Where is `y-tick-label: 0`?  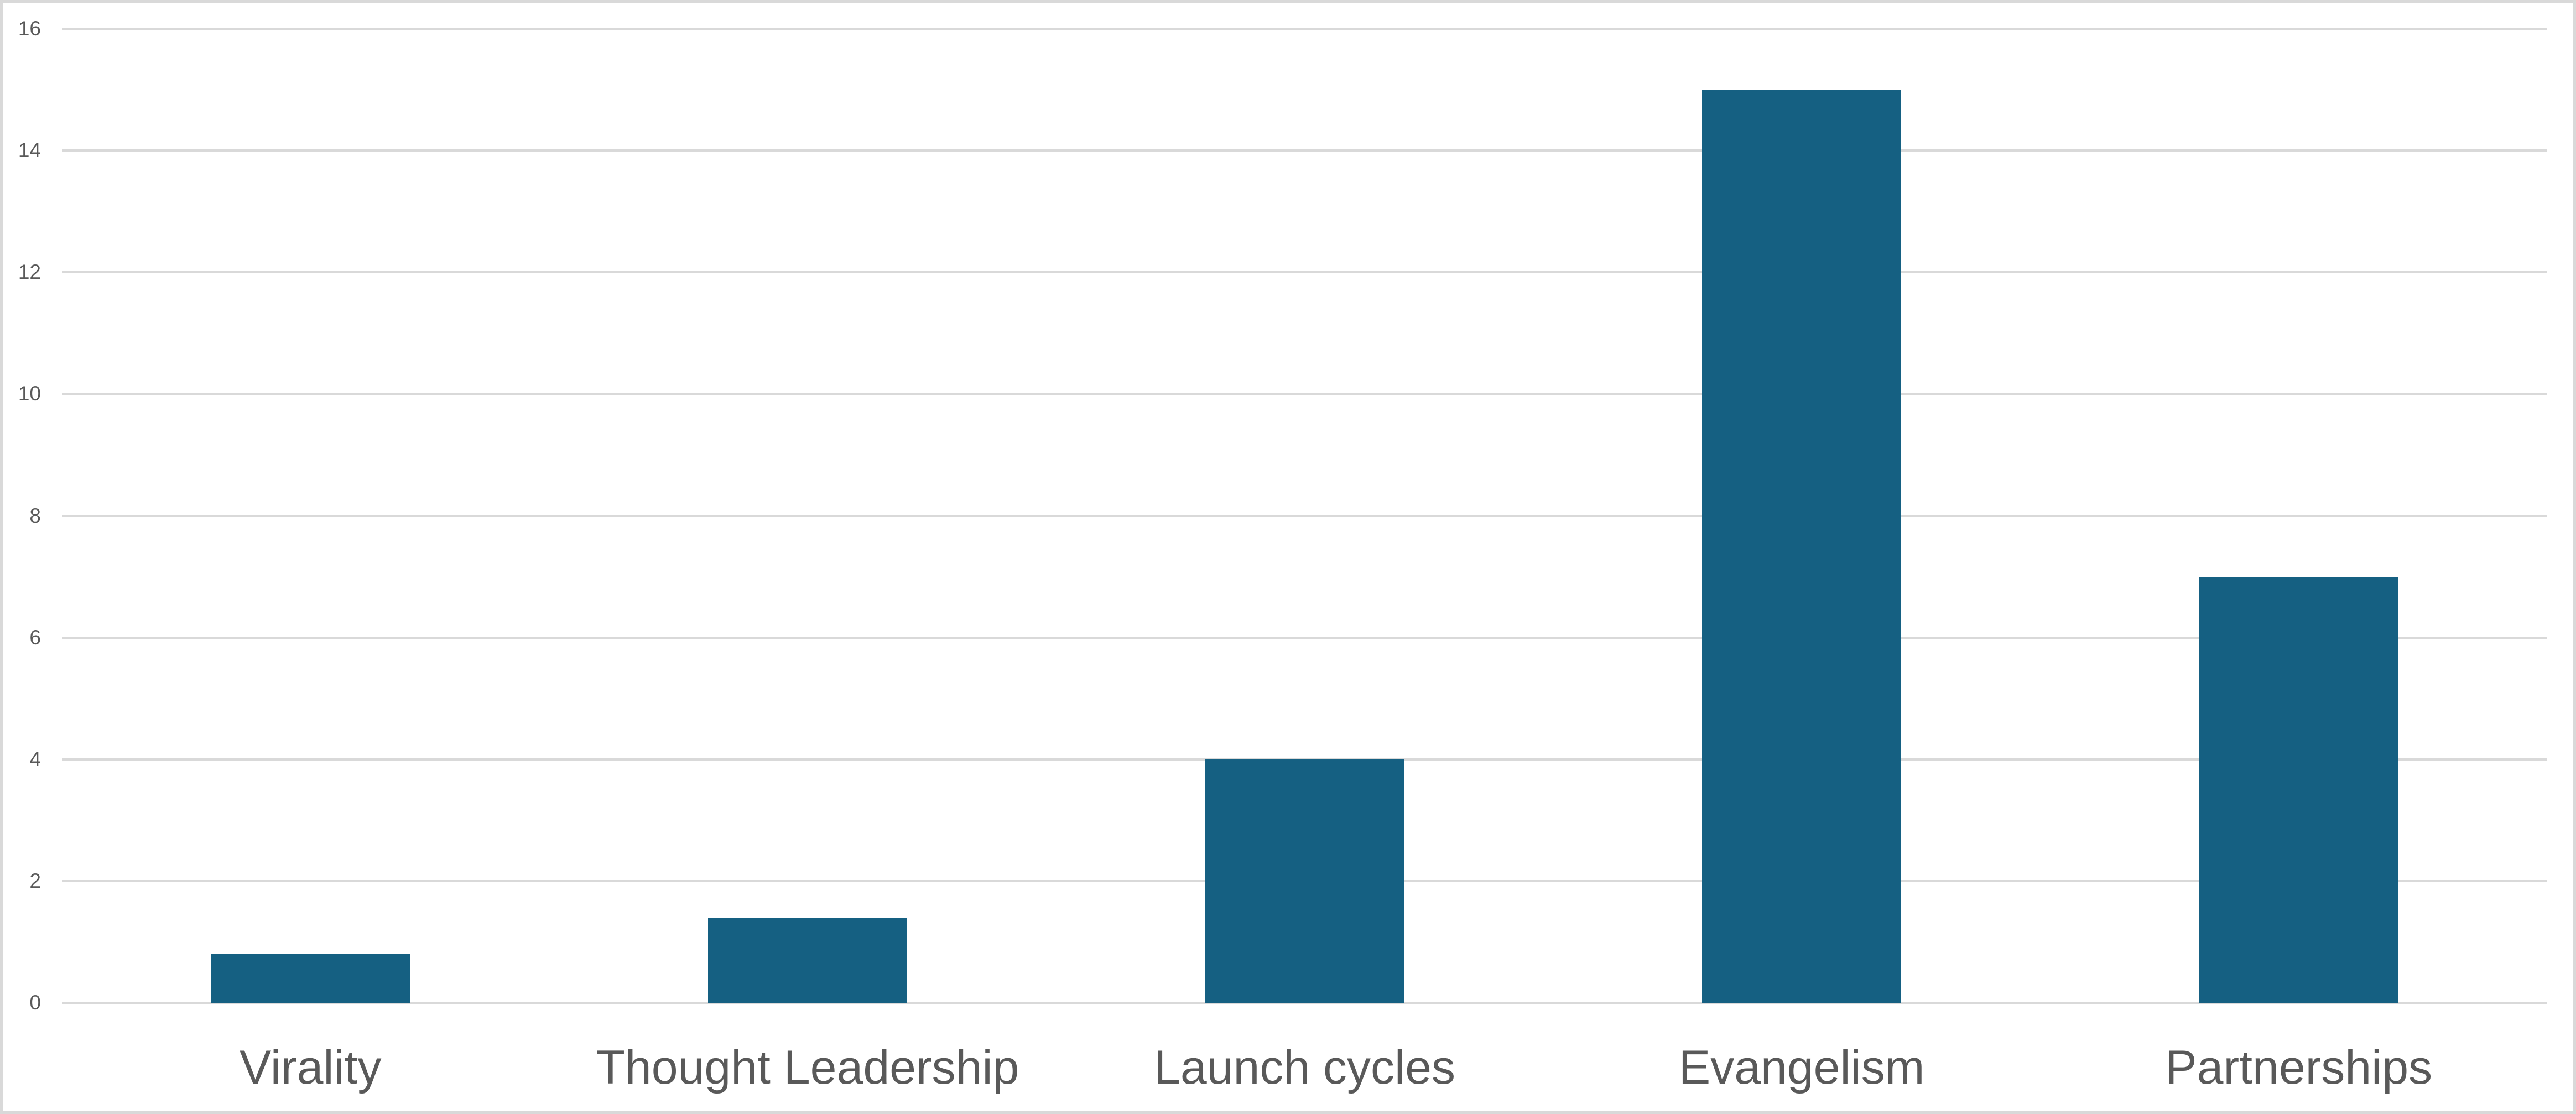
y-tick-label: 0 is located at coordinates (35, 1002).